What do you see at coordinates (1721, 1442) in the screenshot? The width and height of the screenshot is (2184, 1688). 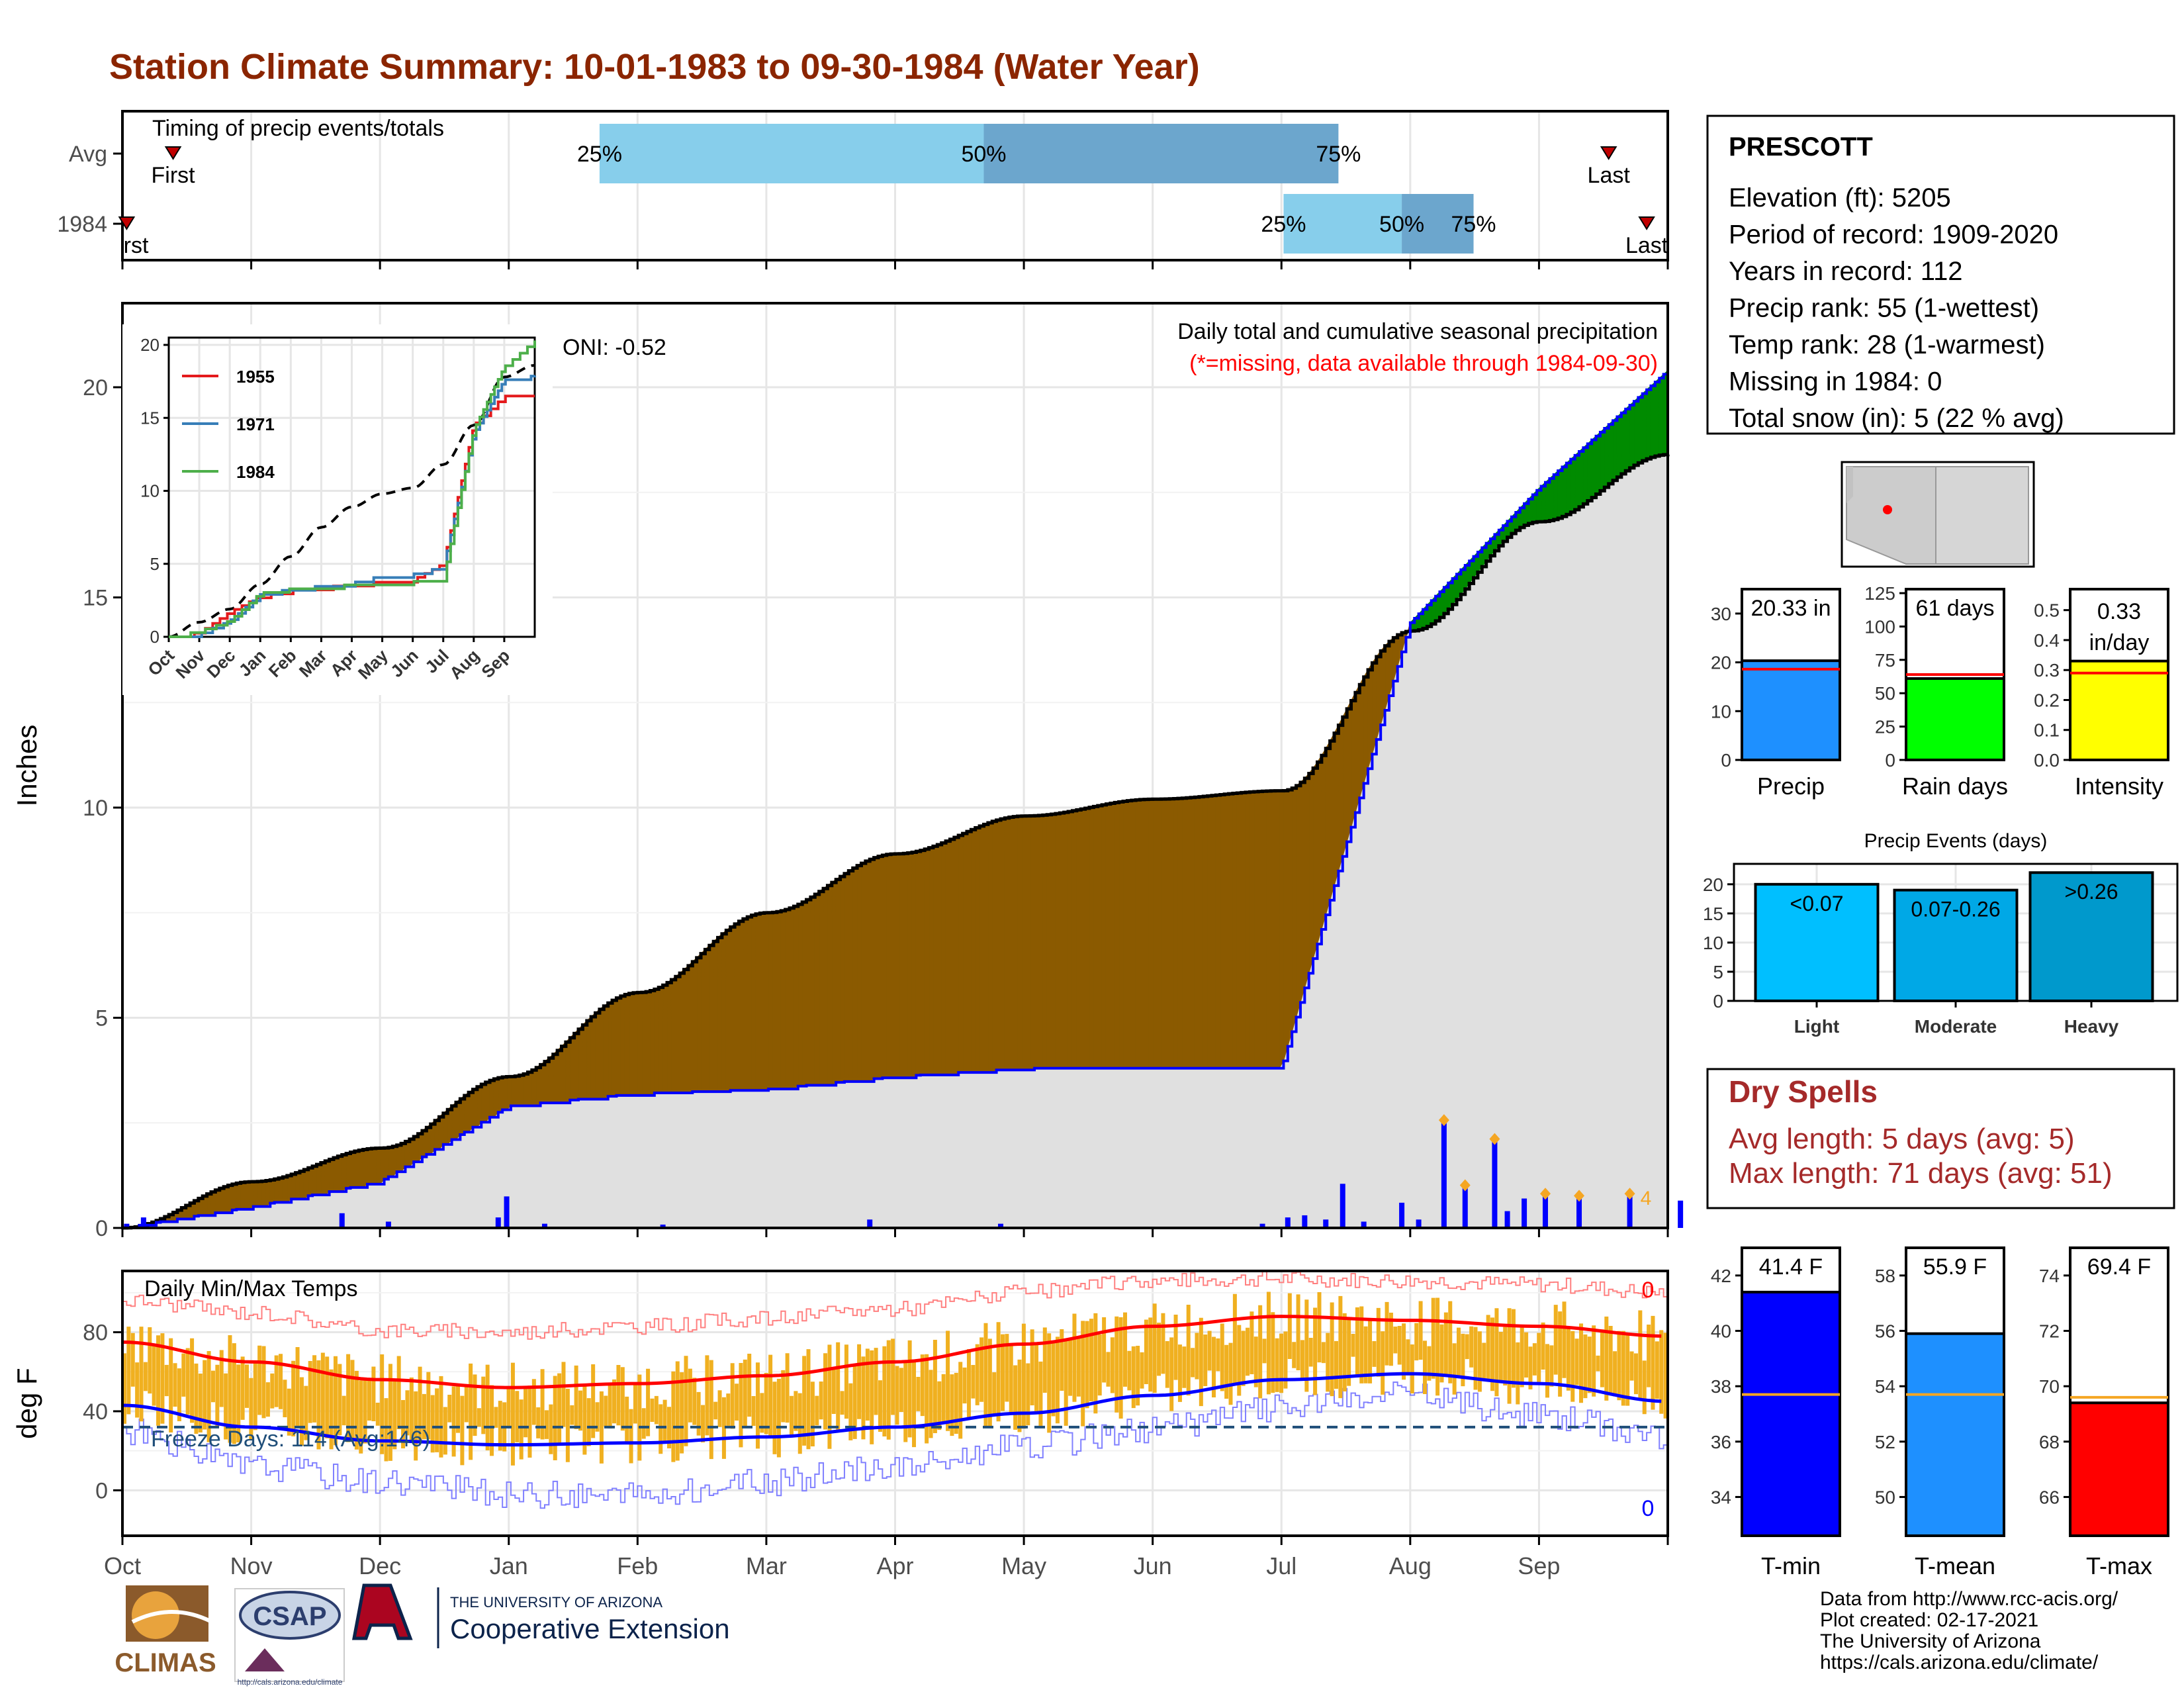 I see `temp-stat-tick-label: 36` at bounding box center [1721, 1442].